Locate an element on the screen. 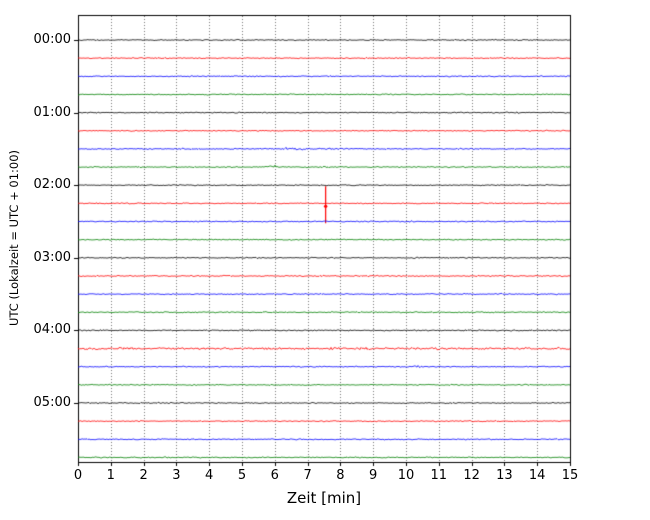  x-tick-label: 15 is located at coordinates (570, 475).